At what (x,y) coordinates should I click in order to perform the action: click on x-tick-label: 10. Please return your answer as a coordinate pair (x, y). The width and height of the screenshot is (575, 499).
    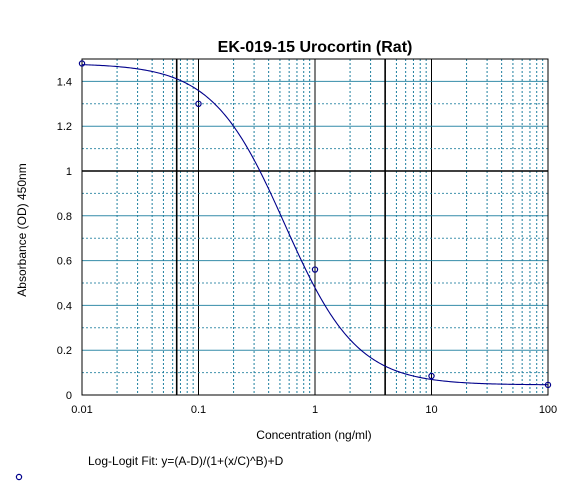
    Looking at the image, I should click on (431, 410).